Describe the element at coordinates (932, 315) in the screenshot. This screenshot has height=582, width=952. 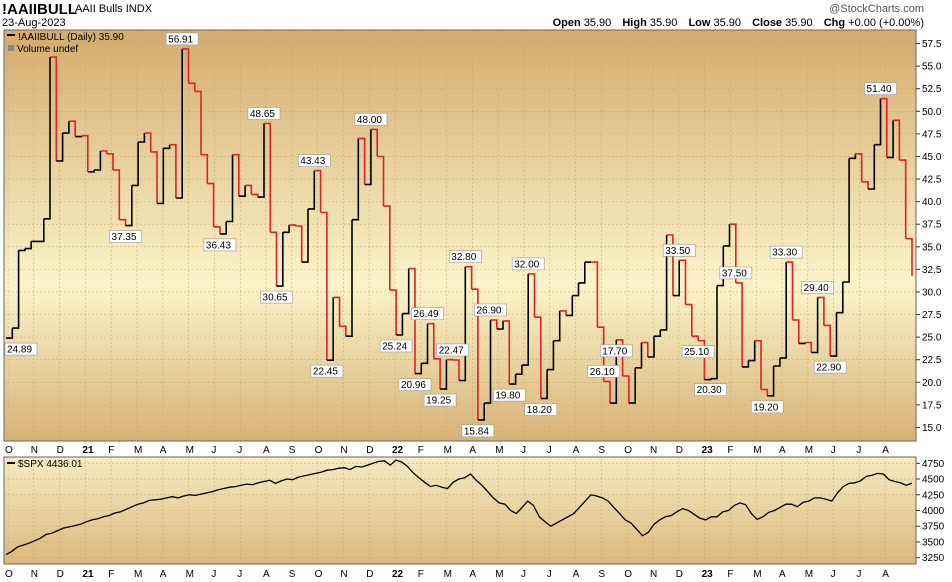
I see `y-tick-label: 27.5` at that location.